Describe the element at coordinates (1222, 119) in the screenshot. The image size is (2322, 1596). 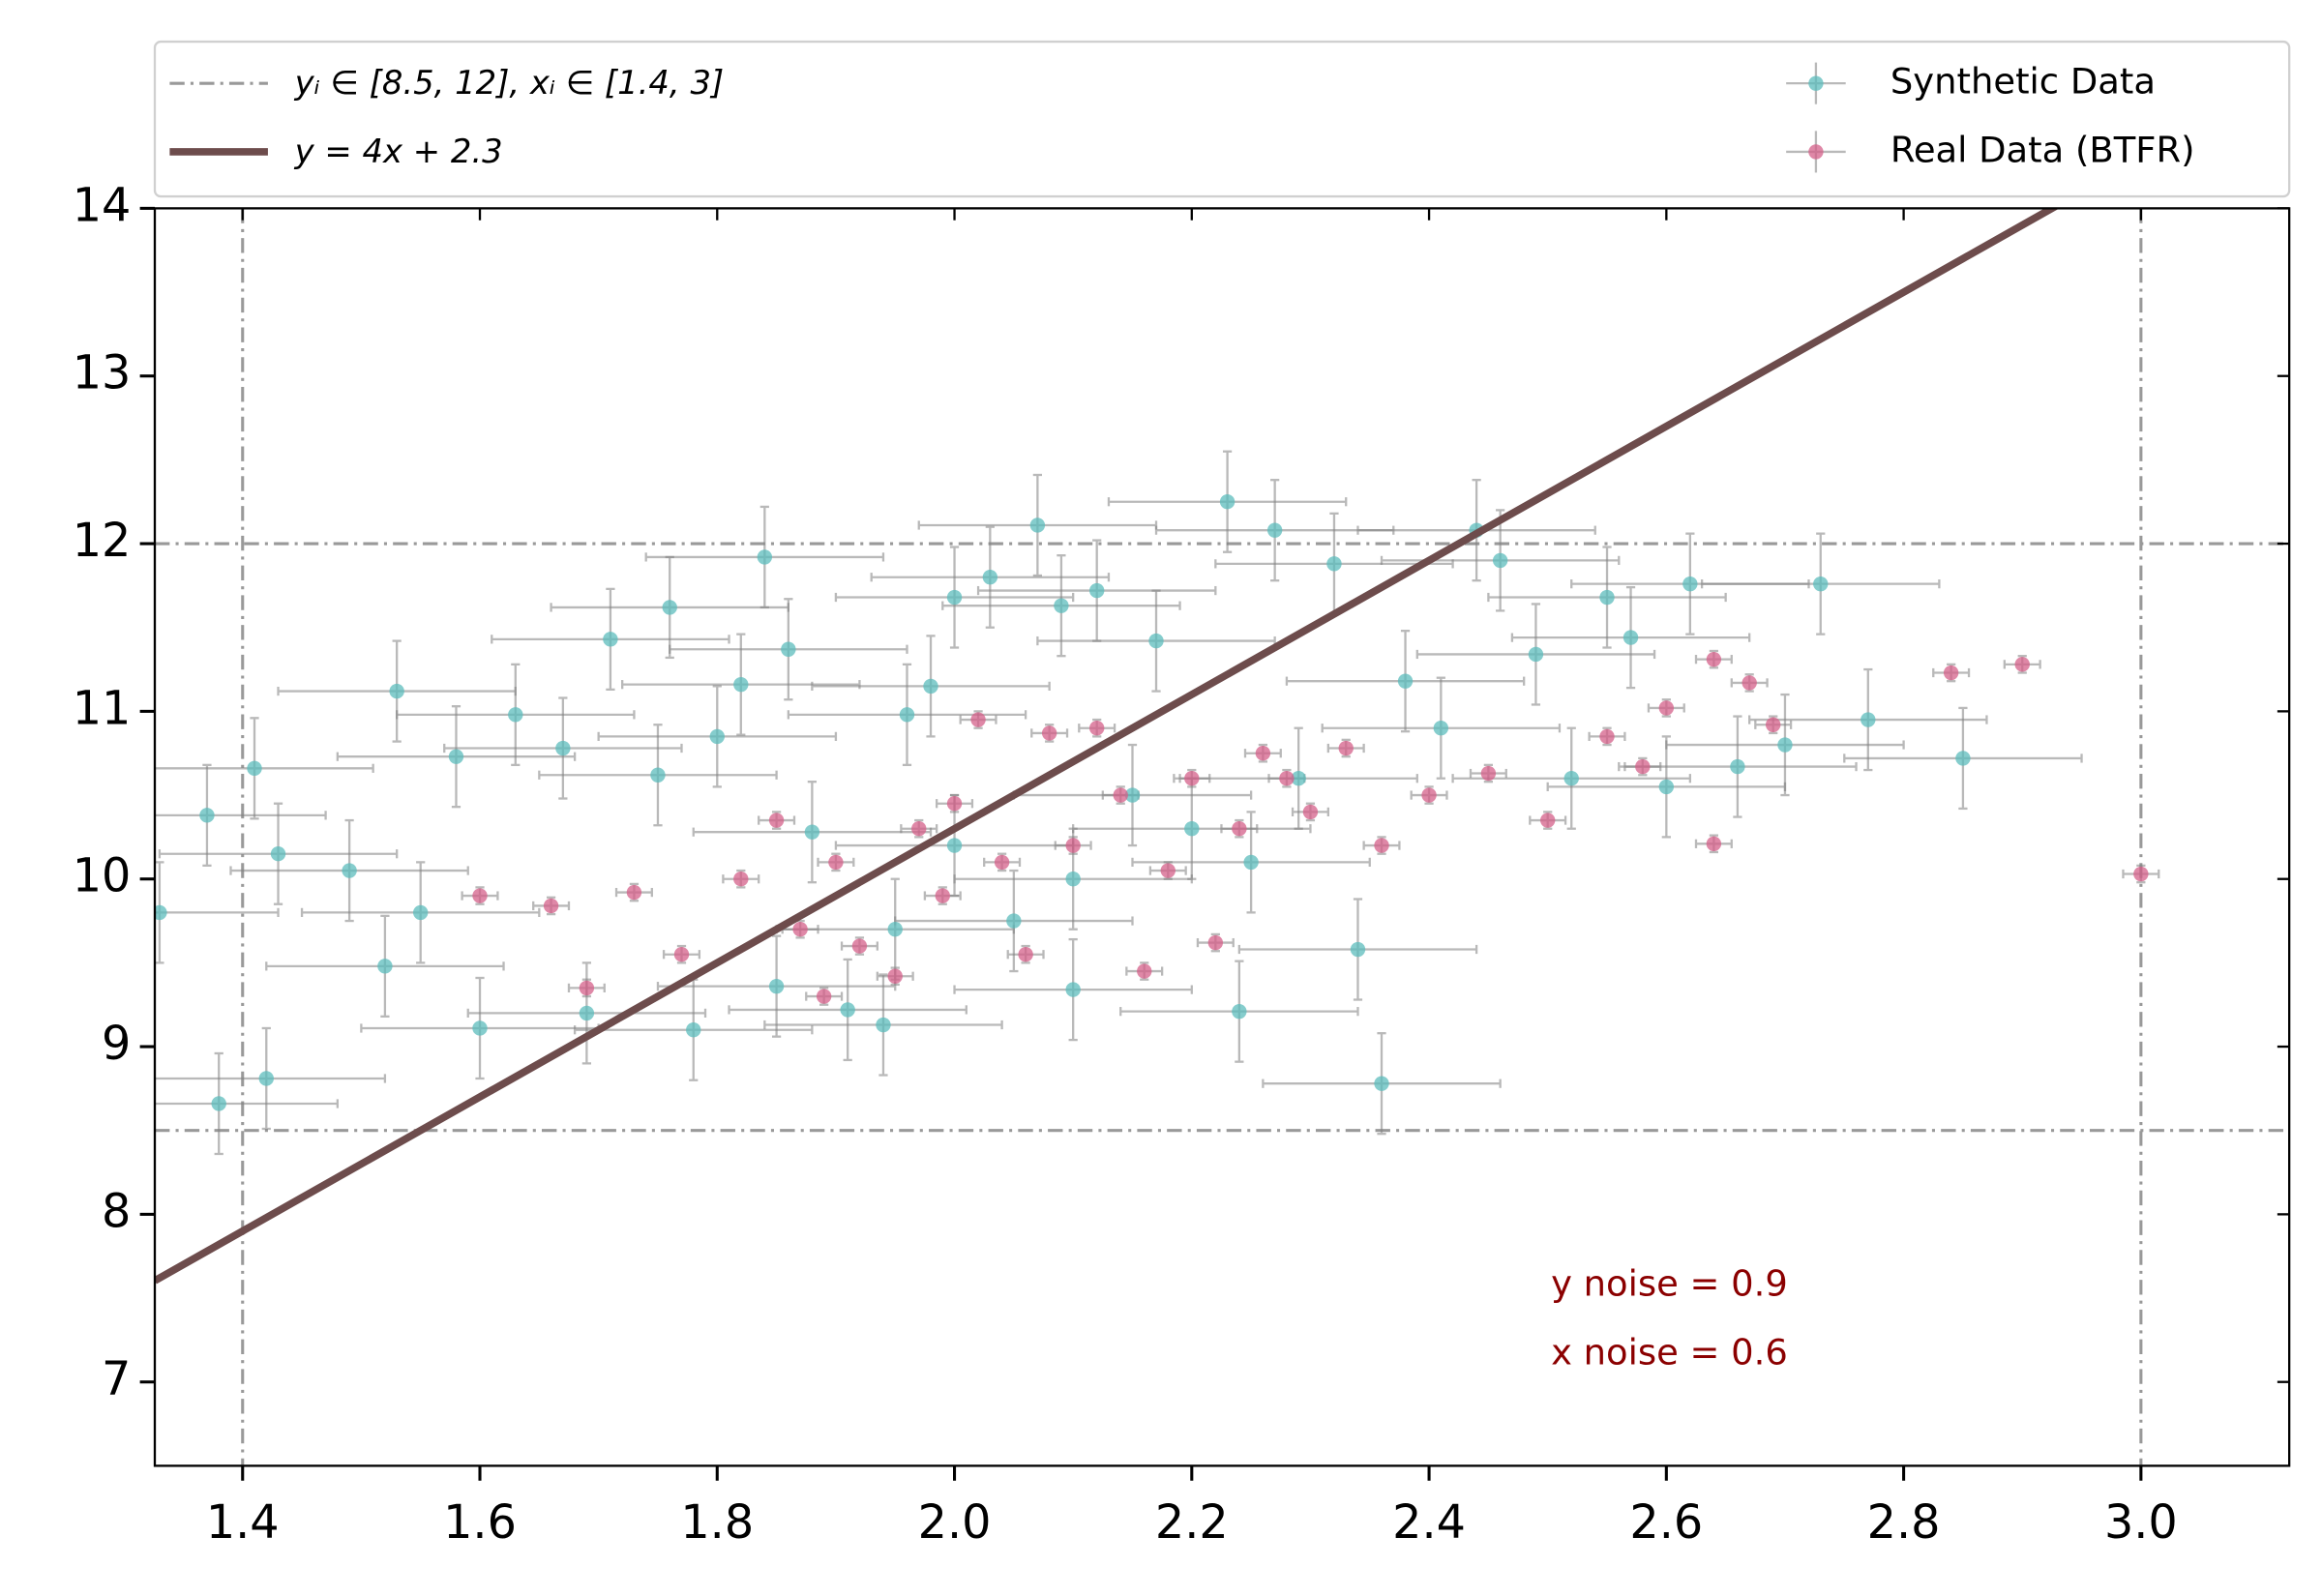
I see `legend-box` at that location.